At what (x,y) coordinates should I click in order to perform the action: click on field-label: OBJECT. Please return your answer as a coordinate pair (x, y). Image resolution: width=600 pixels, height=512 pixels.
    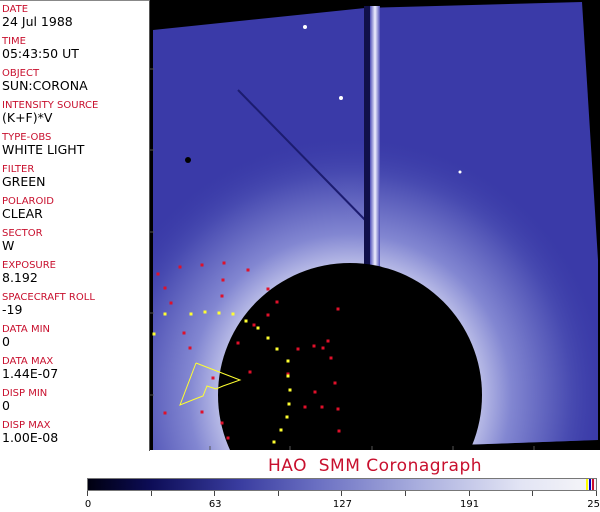
    Looking at the image, I should click on (21, 73).